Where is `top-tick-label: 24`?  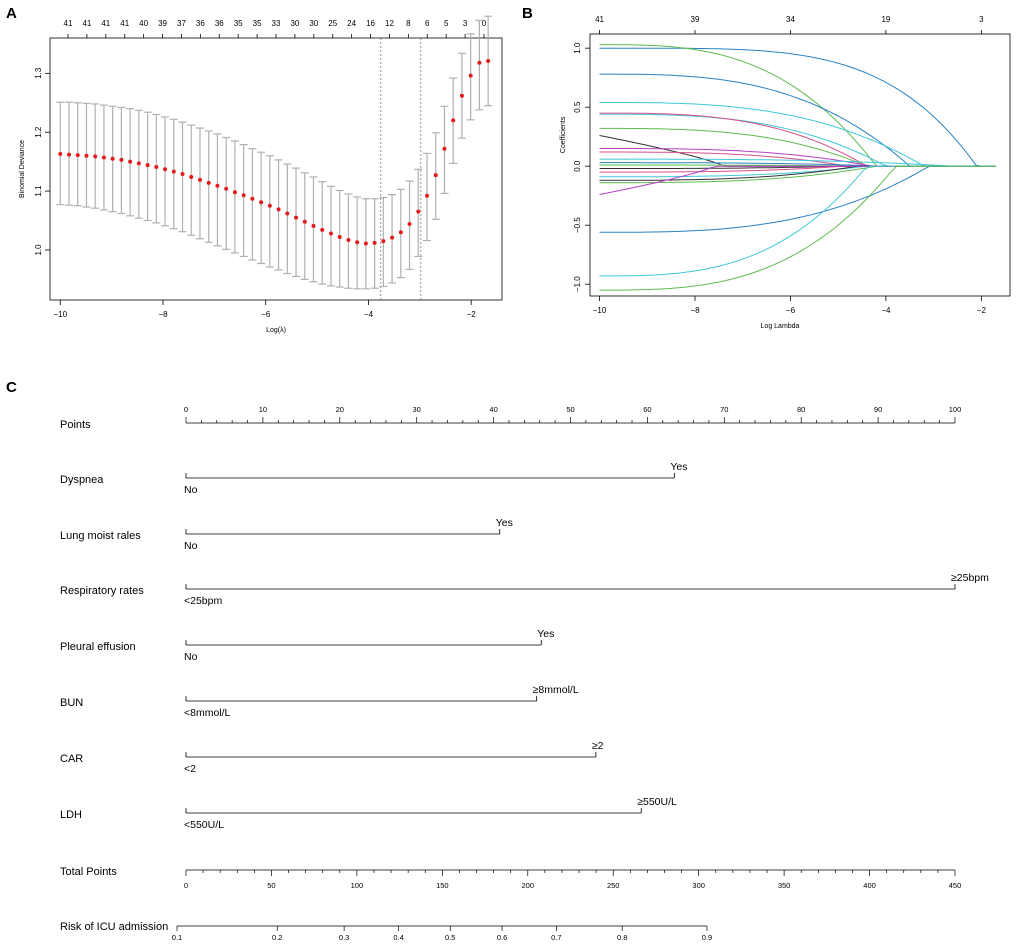
top-tick-label: 24 is located at coordinates (351, 23).